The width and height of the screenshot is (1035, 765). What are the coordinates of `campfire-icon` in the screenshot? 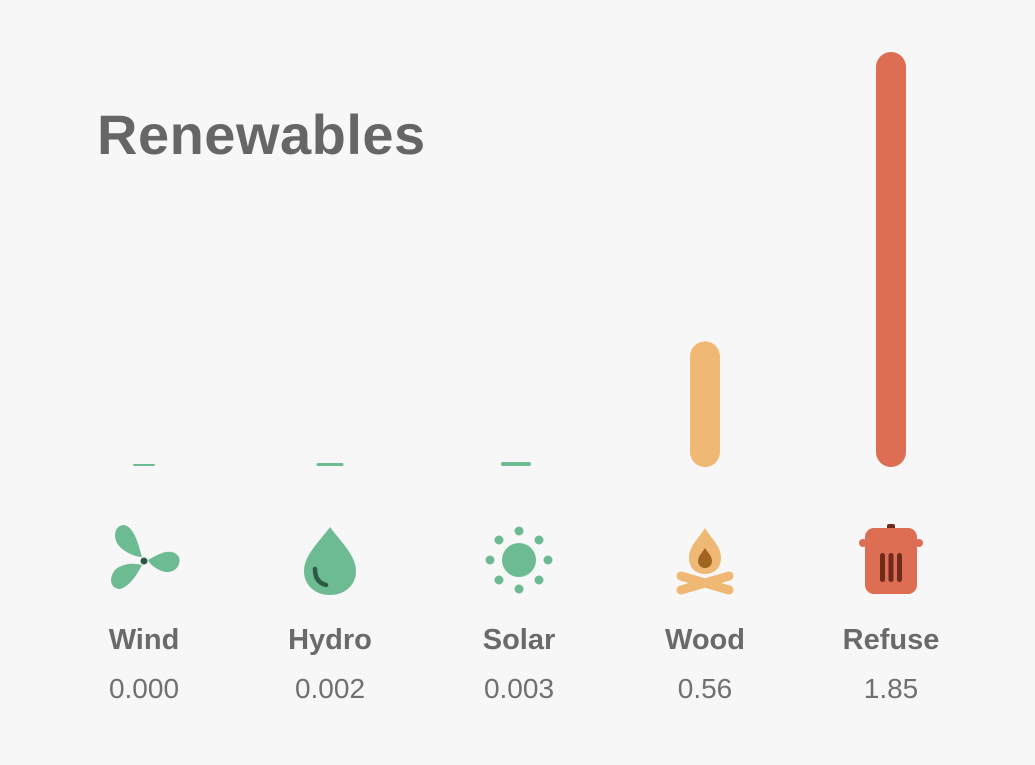 It's located at (705, 560).